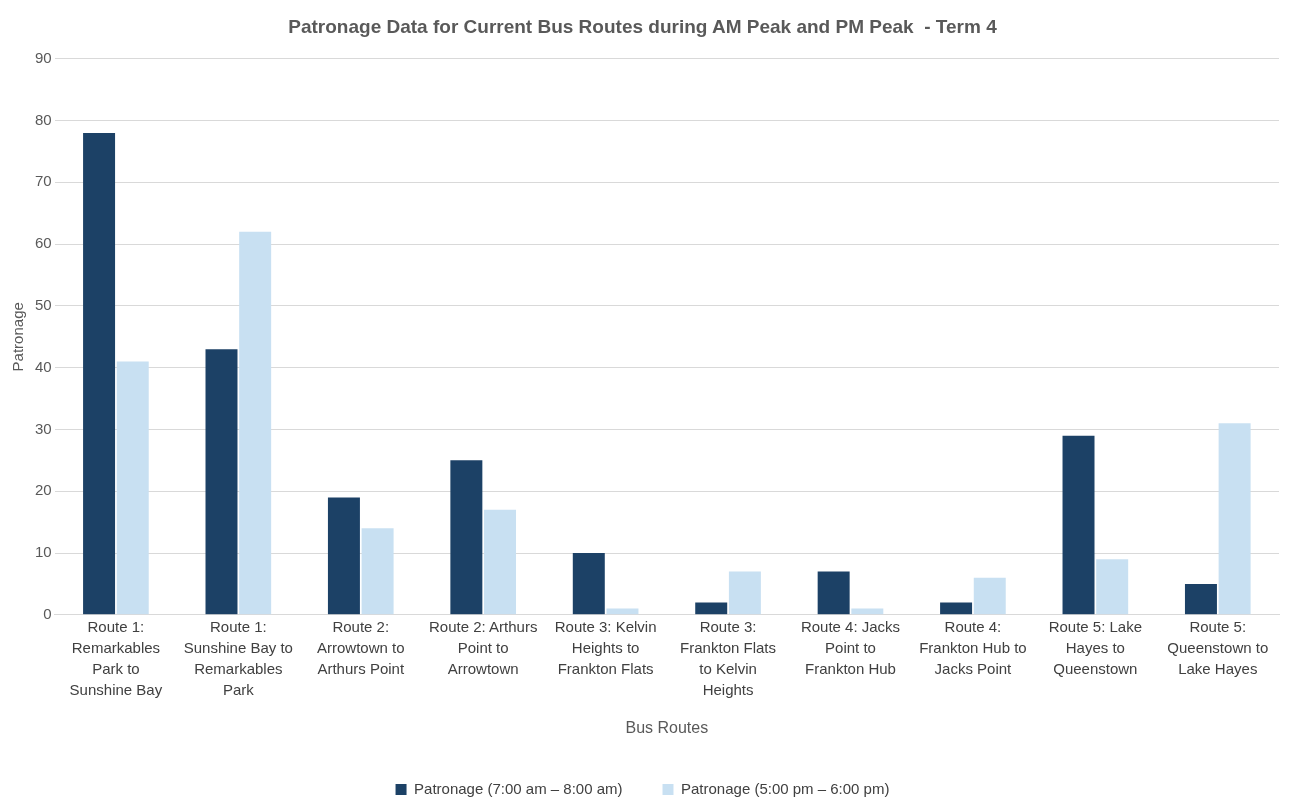 The height and width of the screenshot is (809, 1293). Describe the element at coordinates (483, 648) in the screenshot. I see `x-tick-label: Route 2: Arthurs Point to Arrowtown` at that location.